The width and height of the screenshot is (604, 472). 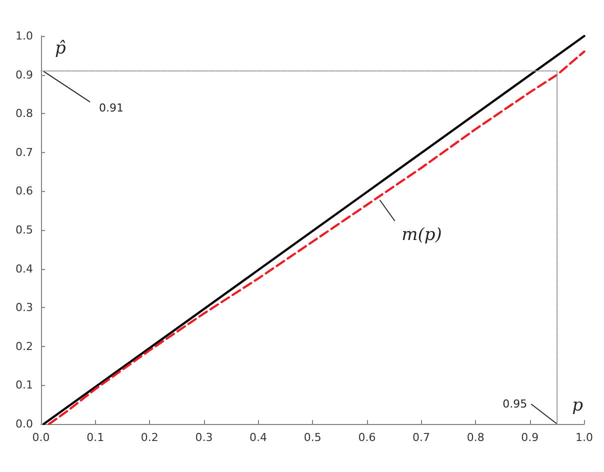 I want to click on x-axis-title: p, so click(x=578, y=406).